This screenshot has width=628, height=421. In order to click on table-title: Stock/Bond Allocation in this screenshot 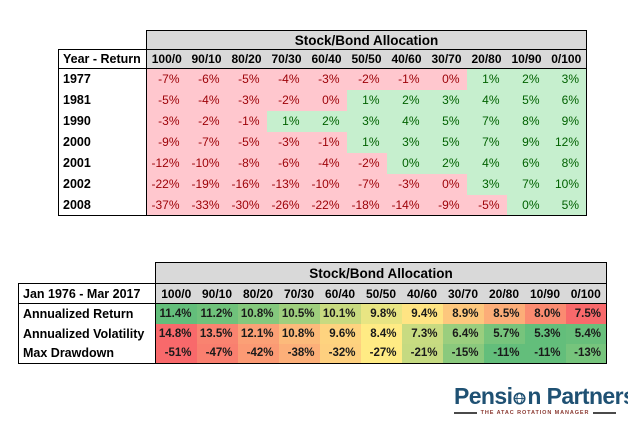, I will do `click(366, 40)`.